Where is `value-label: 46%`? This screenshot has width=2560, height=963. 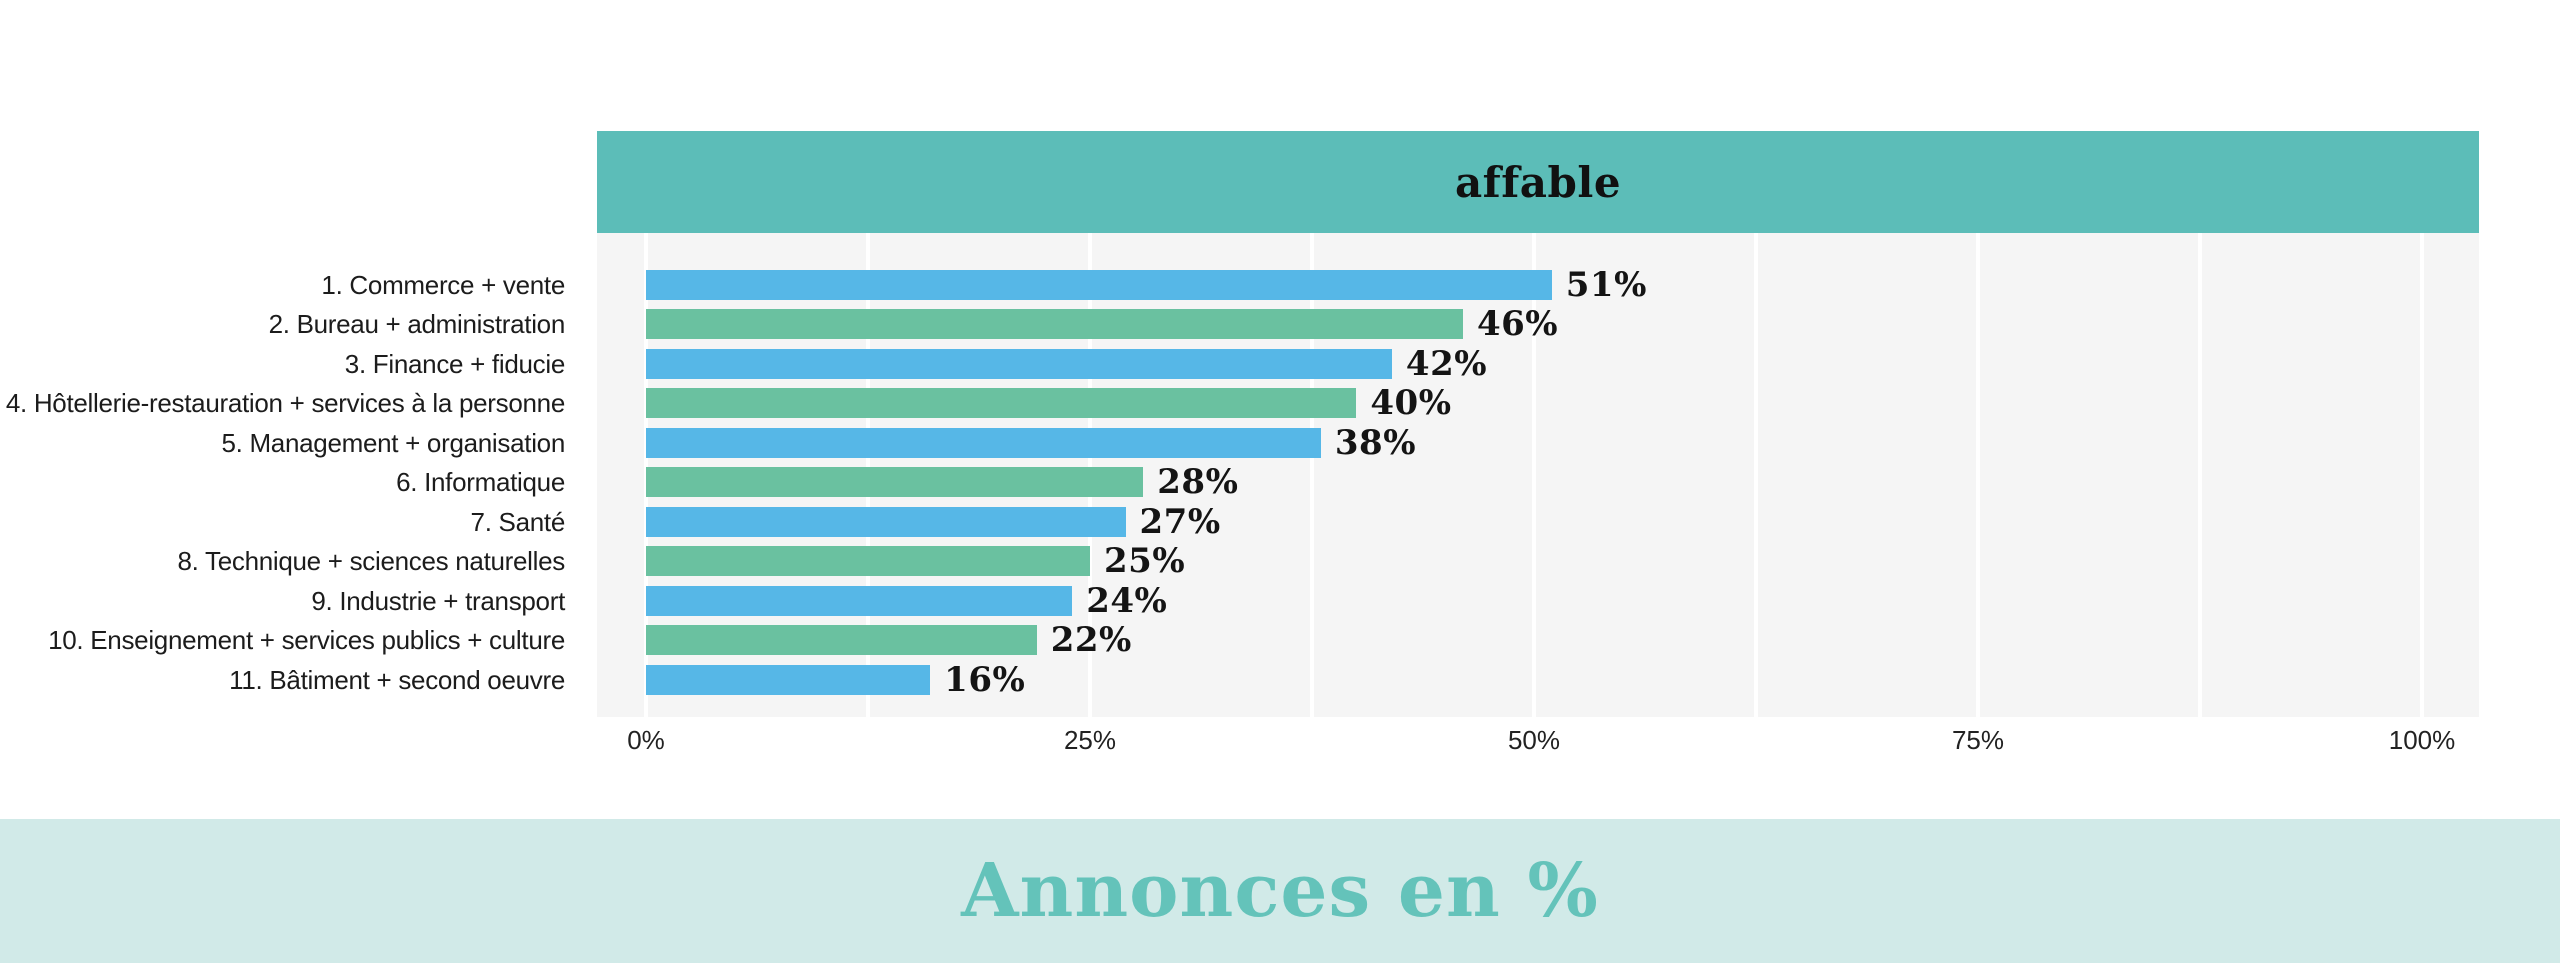
value-label: 46% is located at coordinates (1517, 324).